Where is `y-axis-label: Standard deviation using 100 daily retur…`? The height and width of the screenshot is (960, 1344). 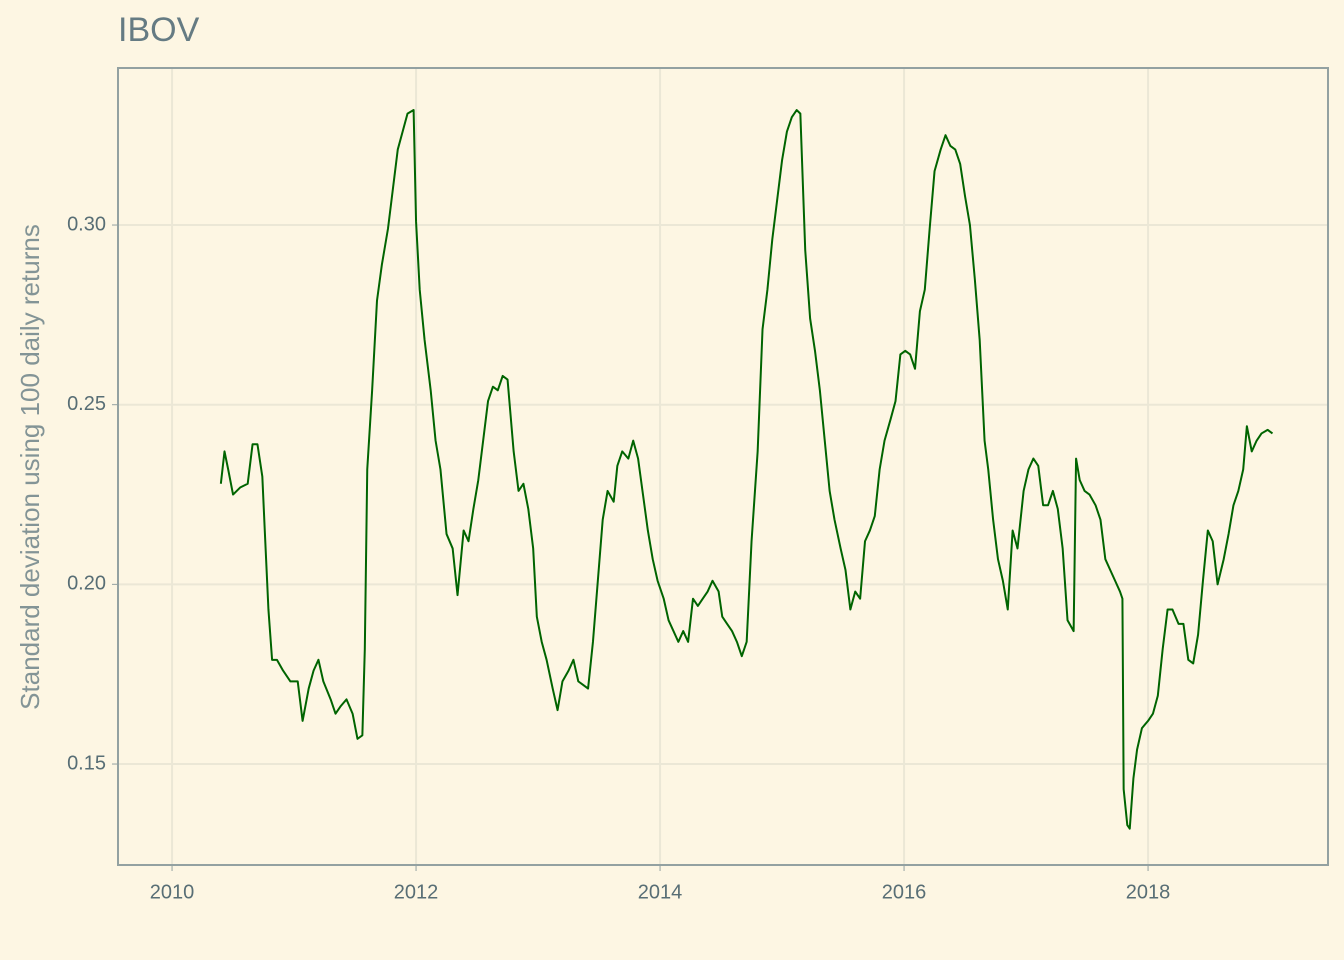
y-axis-label: Standard deviation using 100 daily retur… is located at coordinates (30, 467).